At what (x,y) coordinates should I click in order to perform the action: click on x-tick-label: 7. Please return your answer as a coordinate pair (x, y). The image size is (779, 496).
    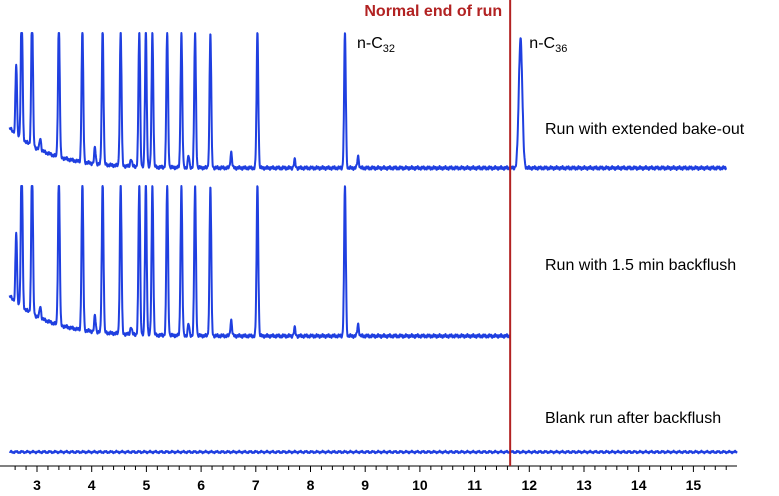
    Looking at the image, I should click on (256, 485).